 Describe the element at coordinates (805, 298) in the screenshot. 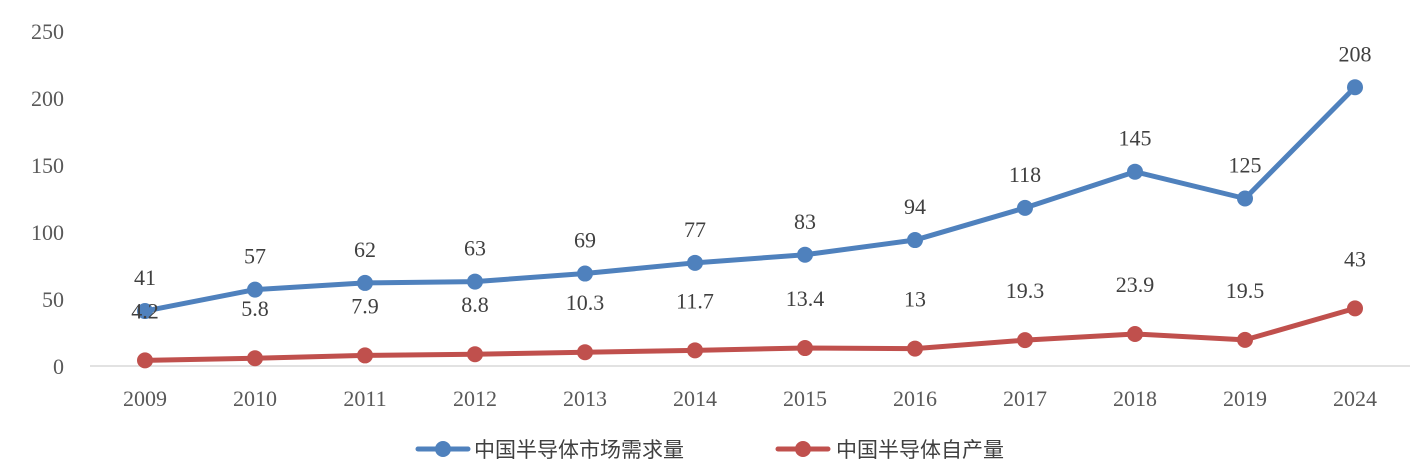

I see `data-label: 13.4` at that location.